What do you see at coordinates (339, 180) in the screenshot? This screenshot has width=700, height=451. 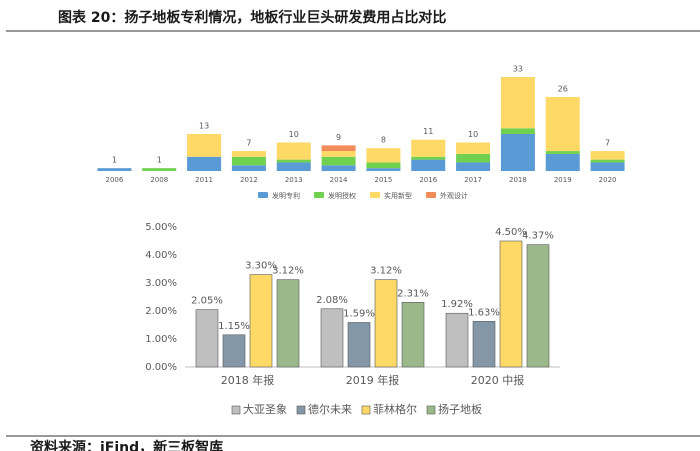 I see `x-tick-label: 2014` at bounding box center [339, 180].